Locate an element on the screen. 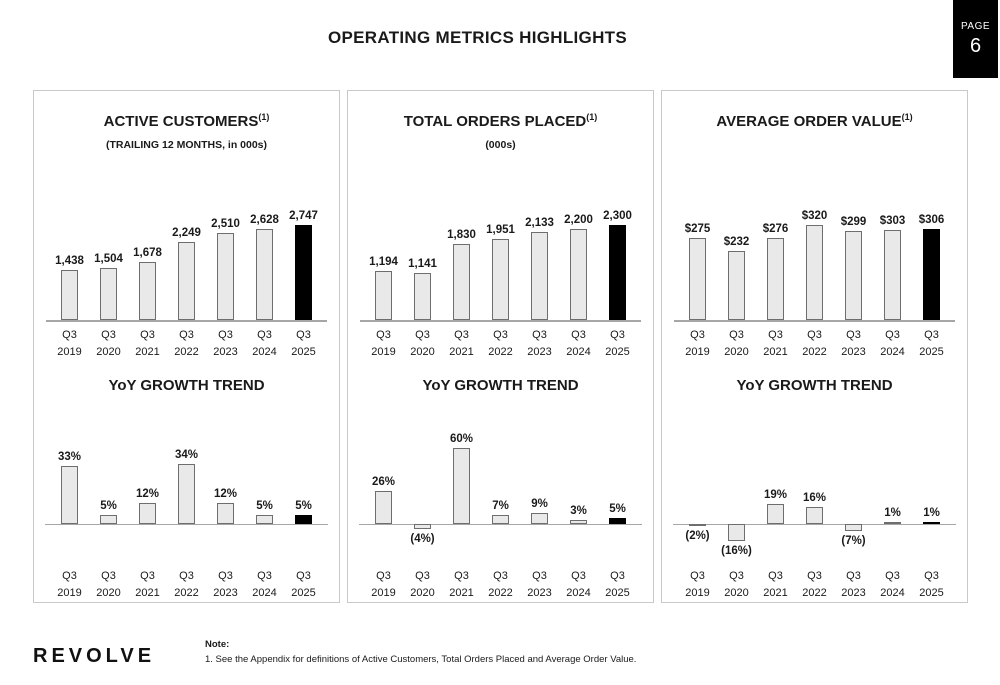 The height and width of the screenshot is (685, 1000). bar-column: 12% is located at coordinates (225, 496).